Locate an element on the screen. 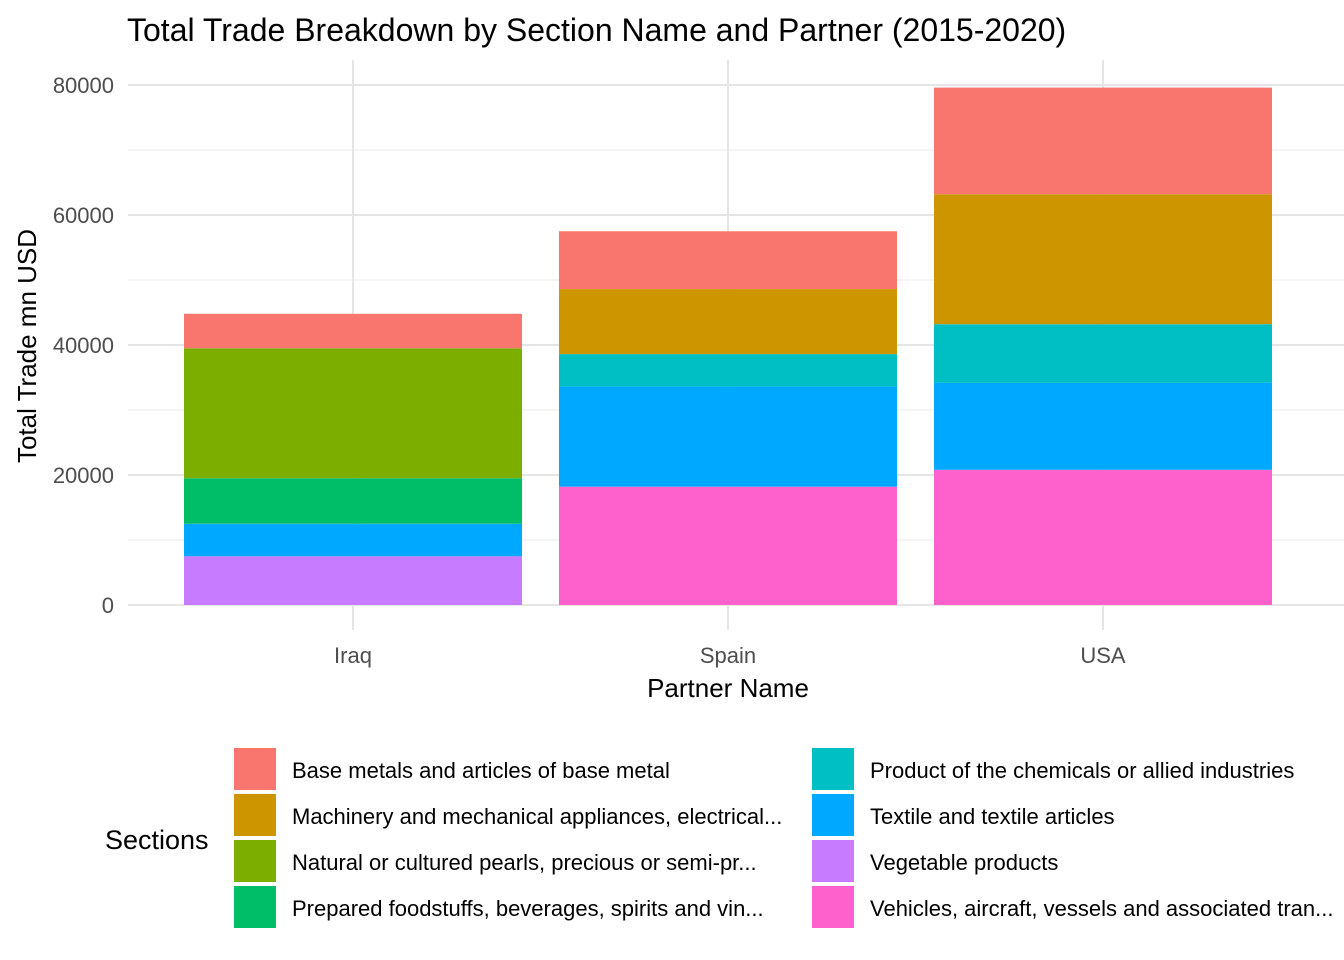  x-tick-label: Spain is located at coordinates (728, 655).